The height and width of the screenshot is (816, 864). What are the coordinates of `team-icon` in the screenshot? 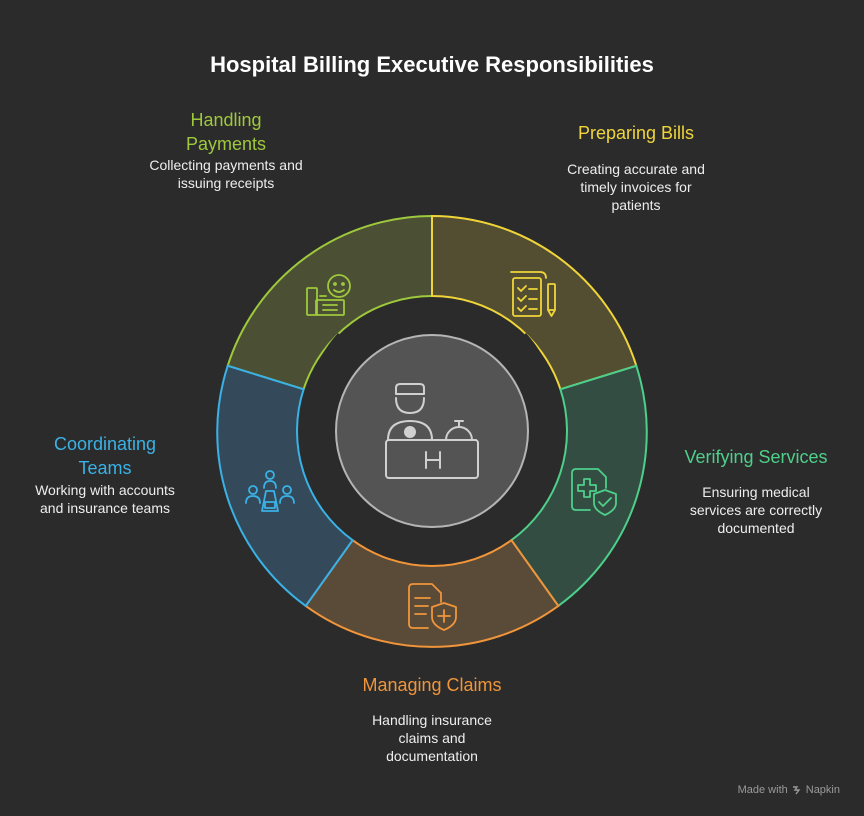 It's located at (270, 491).